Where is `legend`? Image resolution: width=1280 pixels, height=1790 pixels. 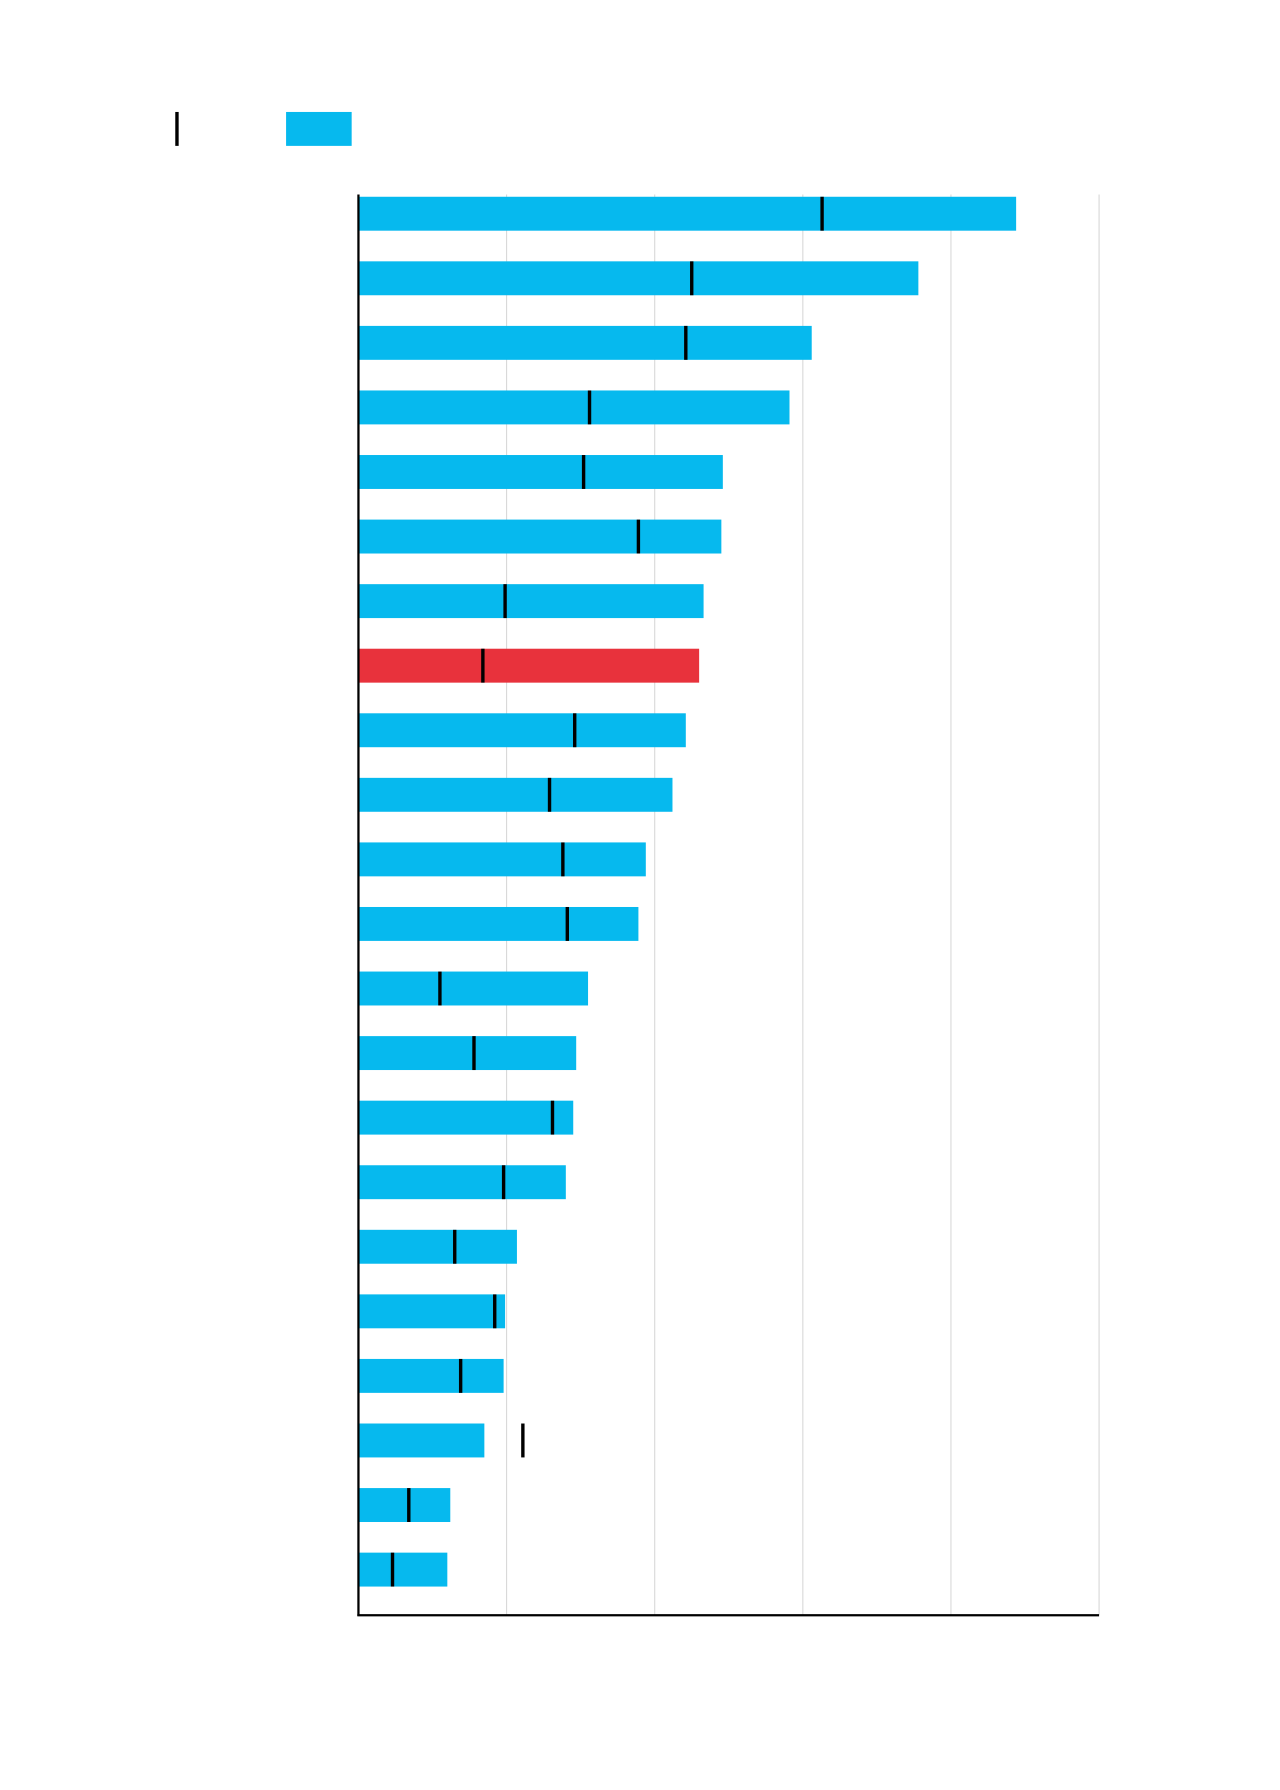 legend is located at coordinates (263, 128).